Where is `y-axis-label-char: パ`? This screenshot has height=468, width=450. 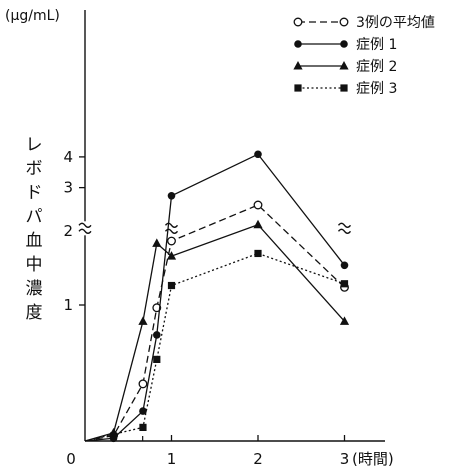
y-axis-label-char: パ is located at coordinates (34, 217).